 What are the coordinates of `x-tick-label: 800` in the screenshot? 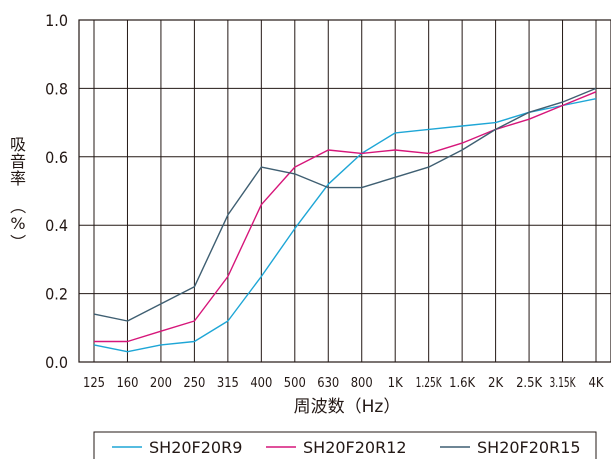 It's located at (362, 383).